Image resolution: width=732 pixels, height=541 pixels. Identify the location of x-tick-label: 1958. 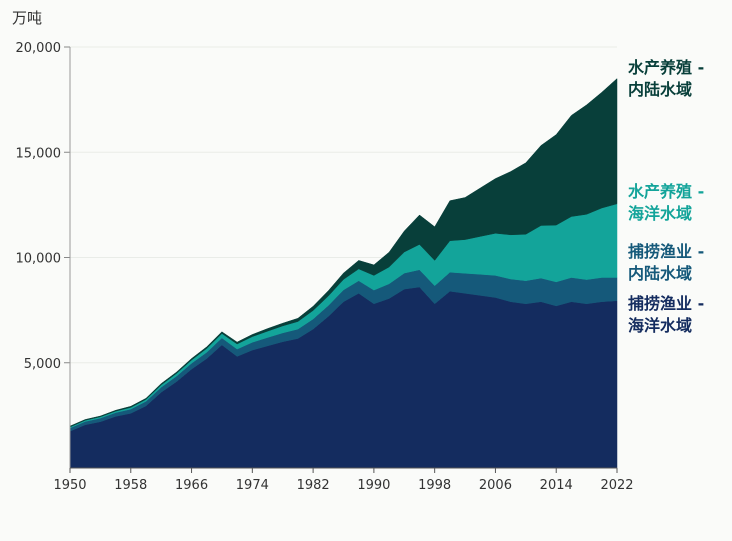
(130, 485).